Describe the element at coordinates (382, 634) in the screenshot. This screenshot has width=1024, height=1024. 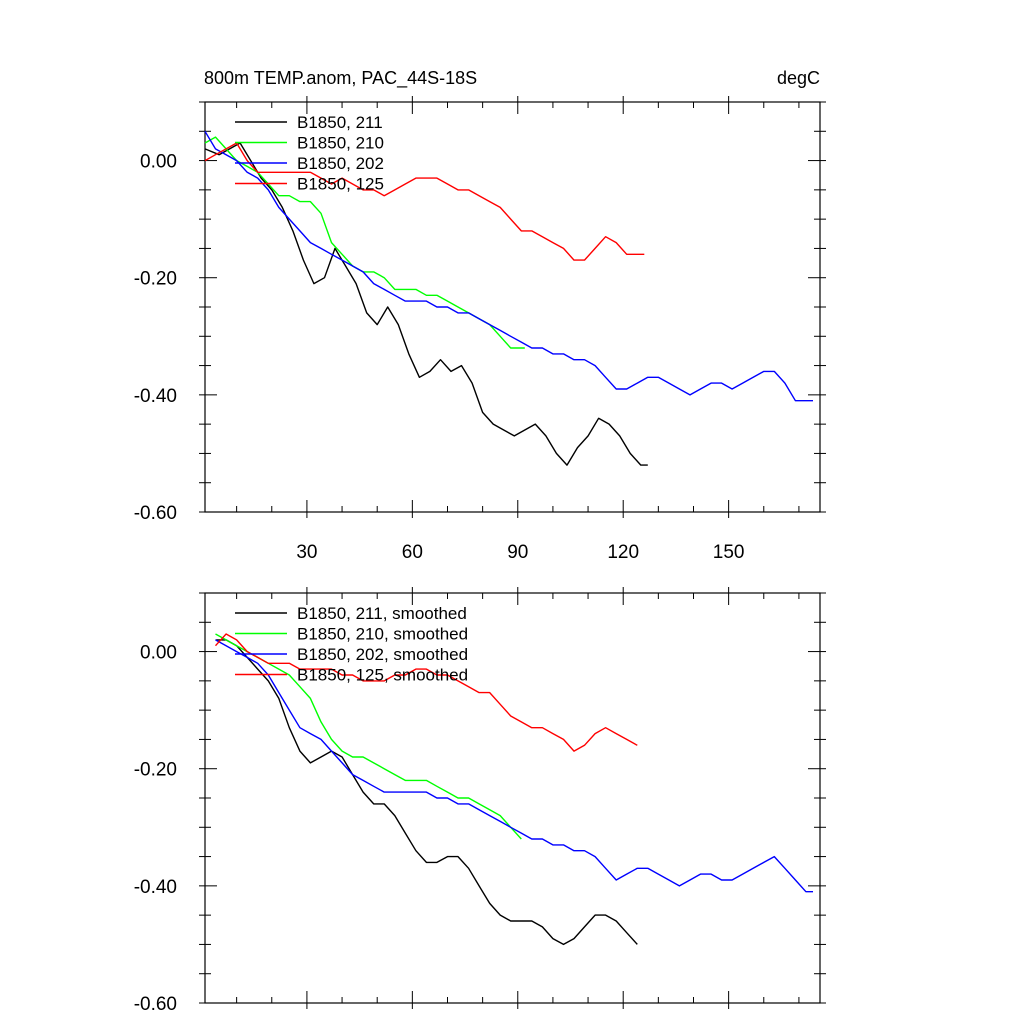
I see `legend-label: B1850, 210, smoothed` at that location.